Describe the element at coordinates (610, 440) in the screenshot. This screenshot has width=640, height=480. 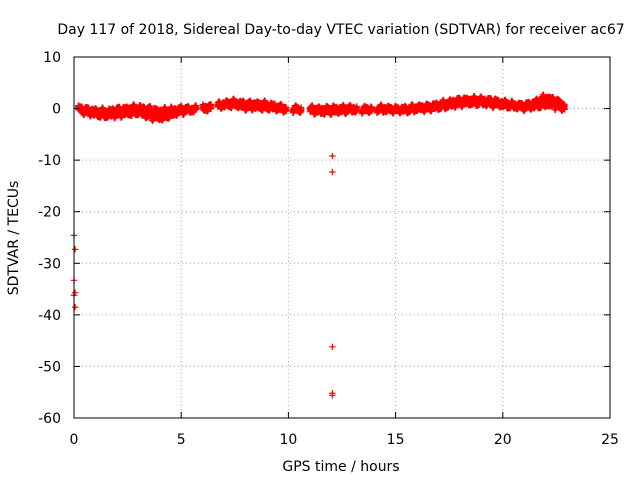
I see `x-tick-label: 25` at that location.